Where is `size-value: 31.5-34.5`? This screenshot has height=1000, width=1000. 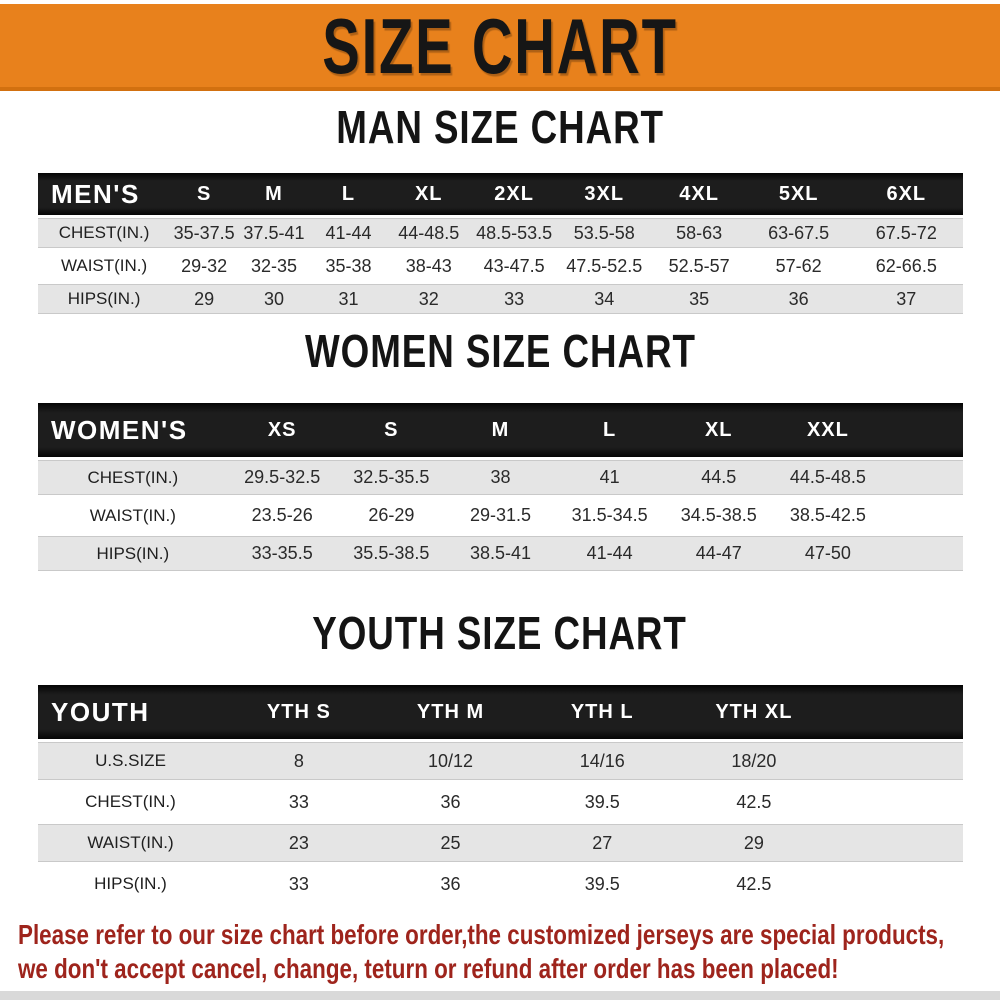 size-value: 31.5-34.5 is located at coordinates (610, 515).